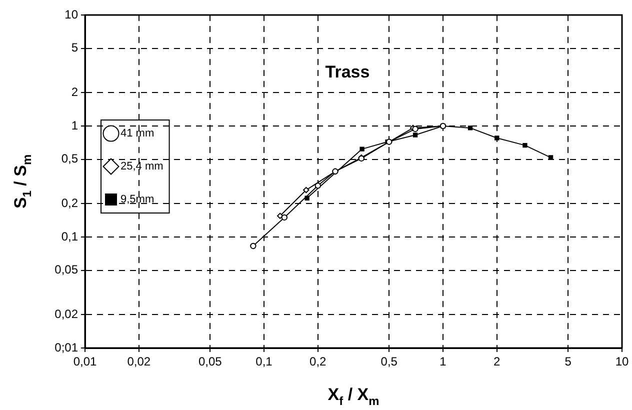 The image size is (632, 410). What do you see at coordinates (66, 347) in the screenshot?
I see `y-tick-label: 0;01` at bounding box center [66, 347].